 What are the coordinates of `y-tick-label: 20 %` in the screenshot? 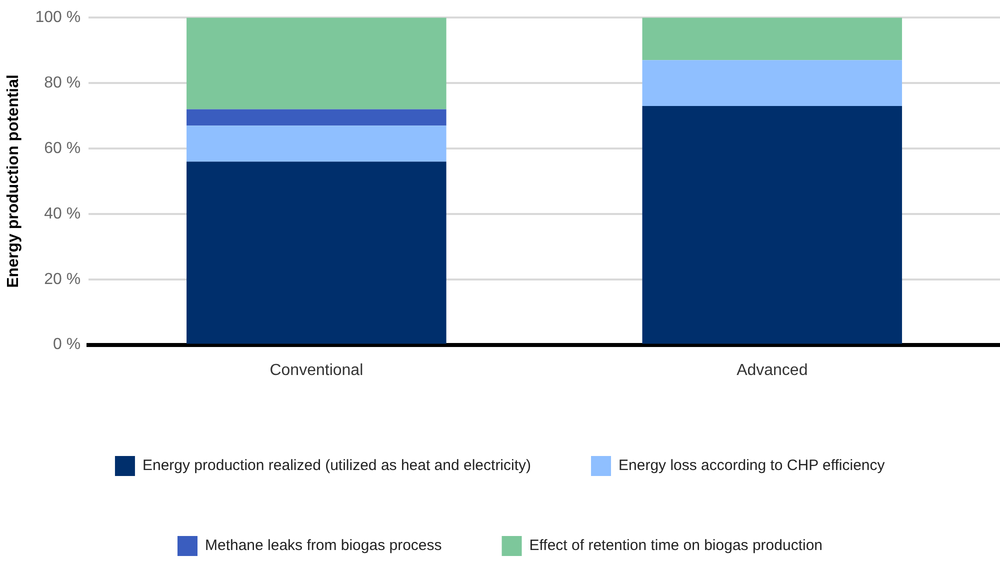 It's located at (62, 279).